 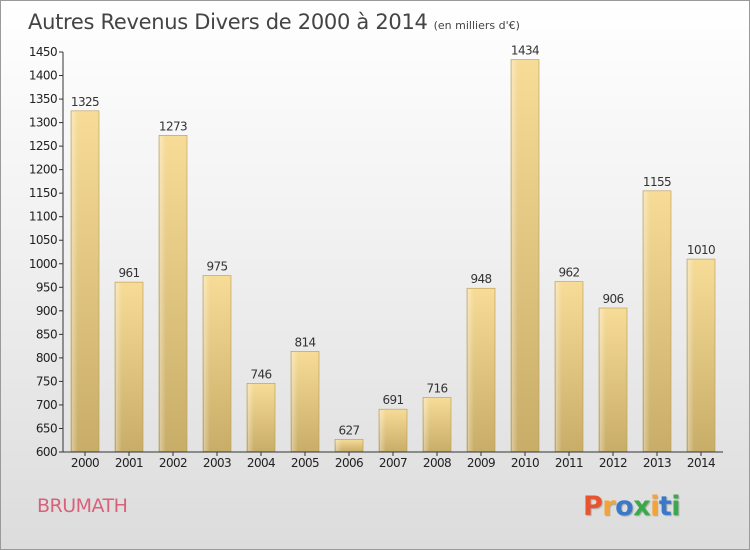 I want to click on y-tick-label: 600, so click(x=46, y=452).